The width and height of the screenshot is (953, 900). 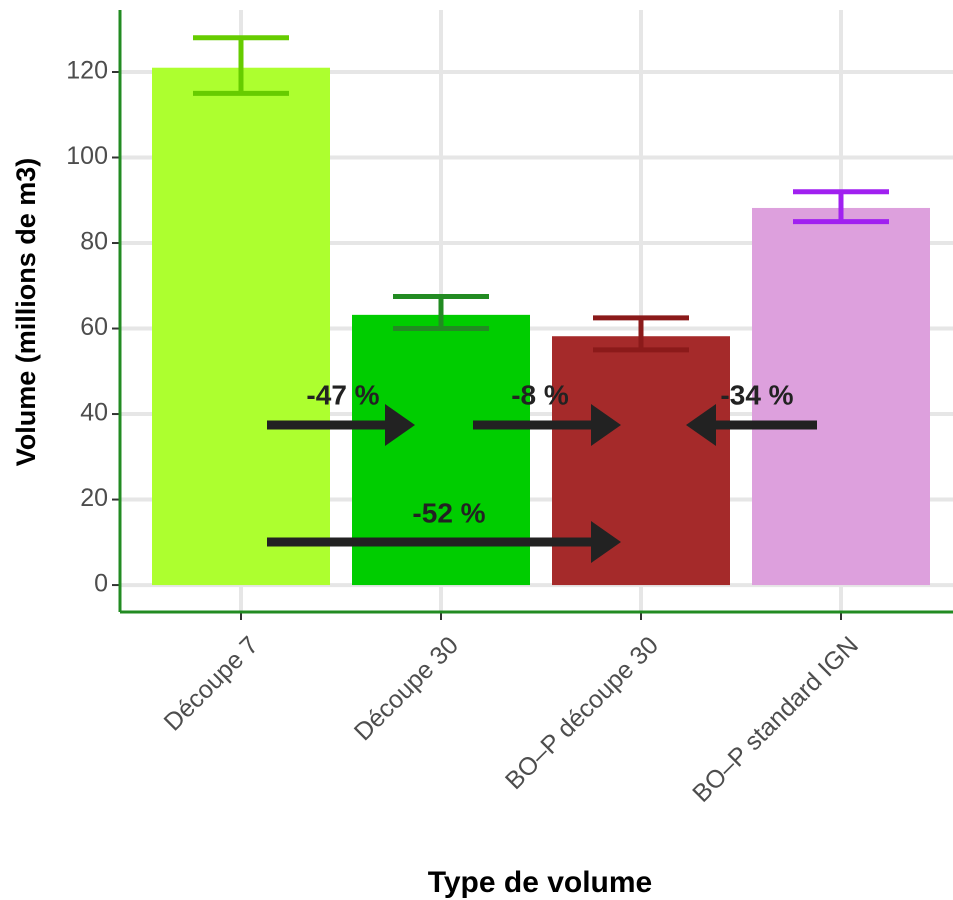 I want to click on y-tick-label: 0, so click(x=101, y=584).